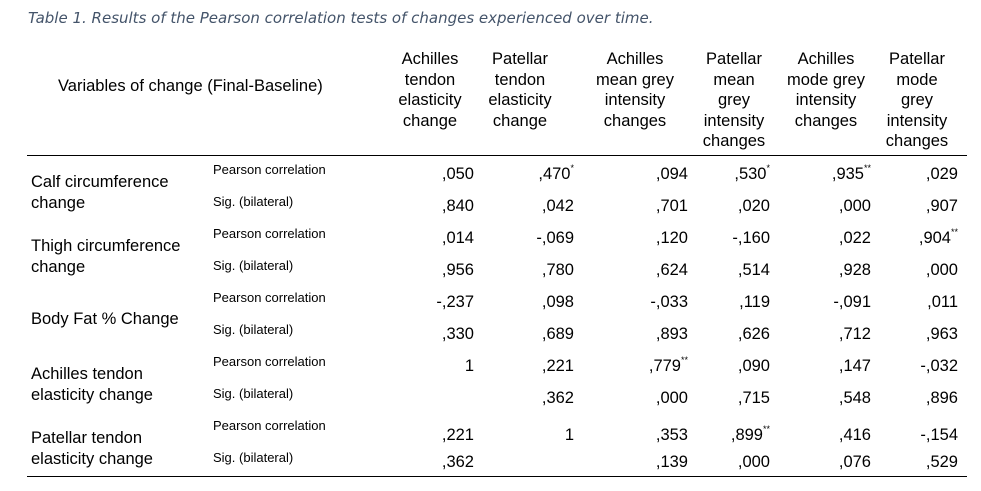  Describe the element at coordinates (554, 174) in the screenshot. I see `cell-value: ,470` at that location.